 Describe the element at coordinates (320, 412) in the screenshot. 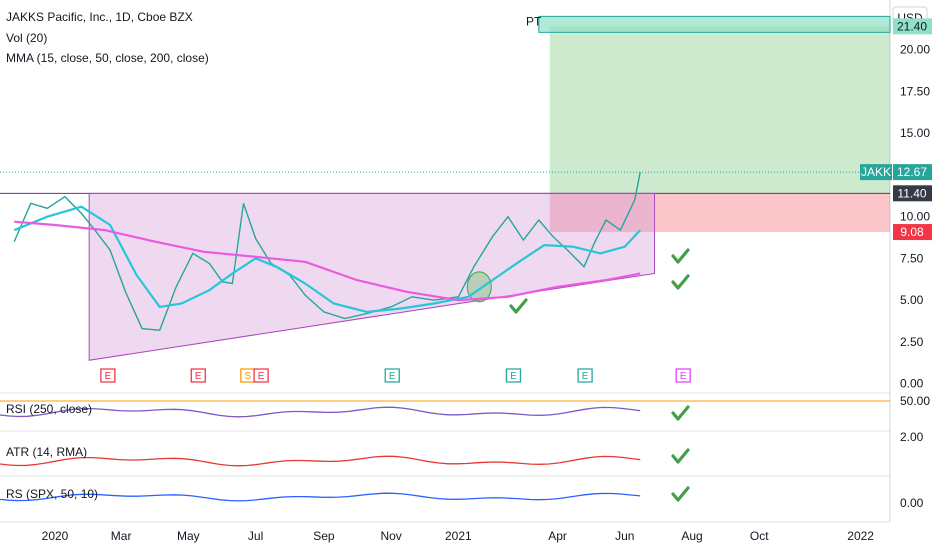

I see `rsi-line` at that location.